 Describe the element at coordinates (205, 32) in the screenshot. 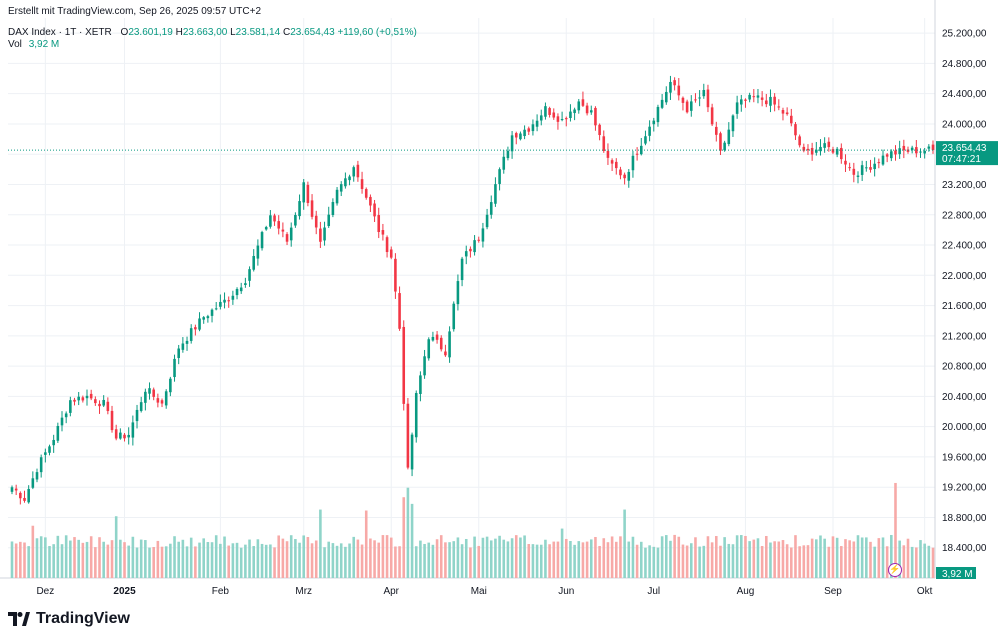

I see `high-value: 23.663,00` at that location.